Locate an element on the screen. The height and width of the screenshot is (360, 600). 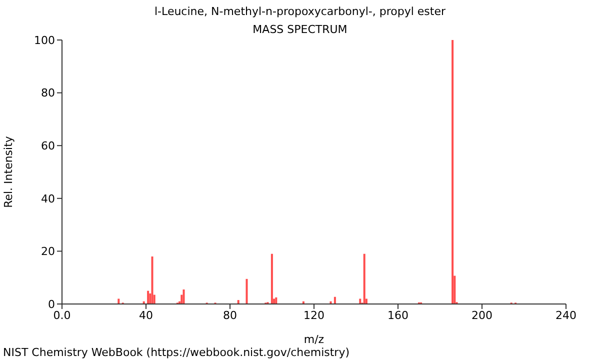
x-tick-label: 240 is located at coordinates (566, 315).